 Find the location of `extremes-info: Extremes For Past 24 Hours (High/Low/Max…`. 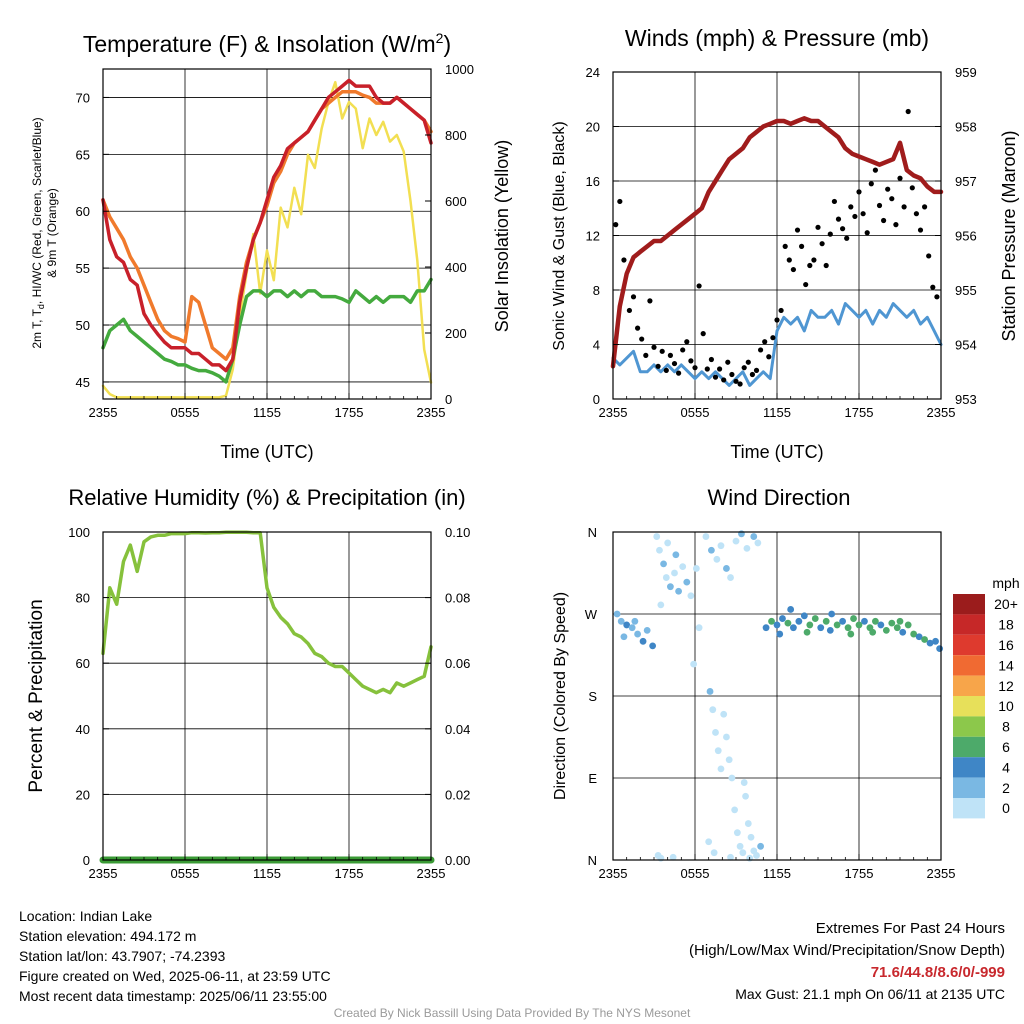

extremes-info: Extremes For Past 24 Hours (High/Low/Max… is located at coordinates (847, 961).